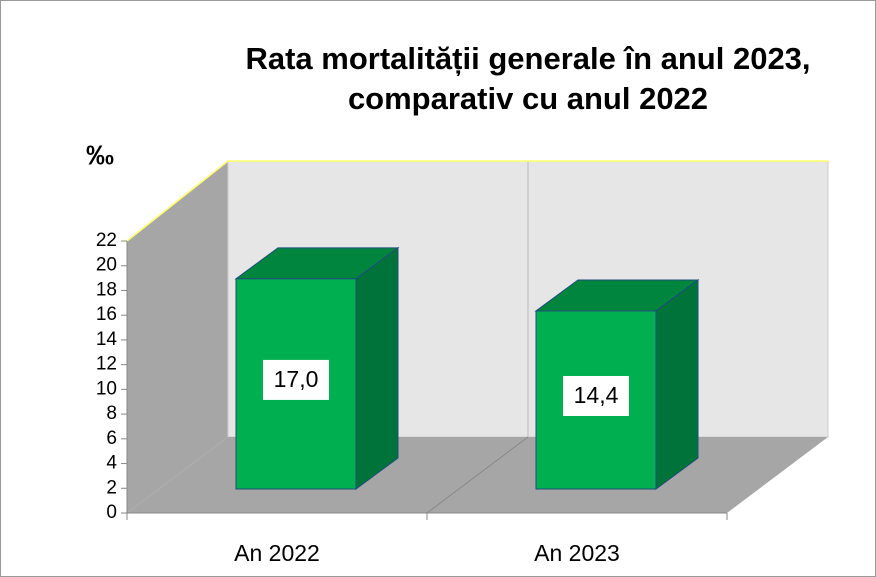  What do you see at coordinates (111, 438) in the screenshot?
I see `y-tick-label: 6` at bounding box center [111, 438].